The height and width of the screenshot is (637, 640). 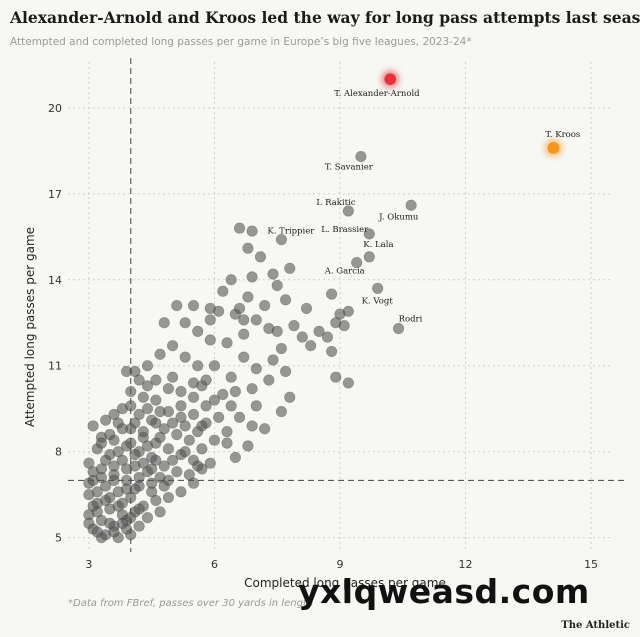 What do you see at coordinates (378, 301) in the screenshot?
I see `point-label: K. Vogt` at bounding box center [378, 301].